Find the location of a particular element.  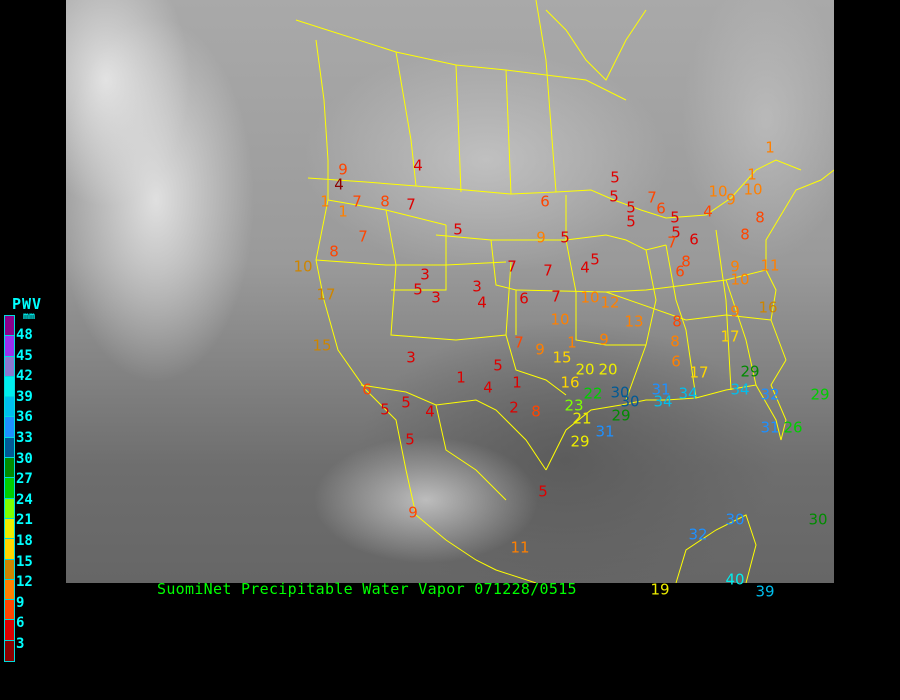

legend-tick-label: 33 is located at coordinates (24, 438).